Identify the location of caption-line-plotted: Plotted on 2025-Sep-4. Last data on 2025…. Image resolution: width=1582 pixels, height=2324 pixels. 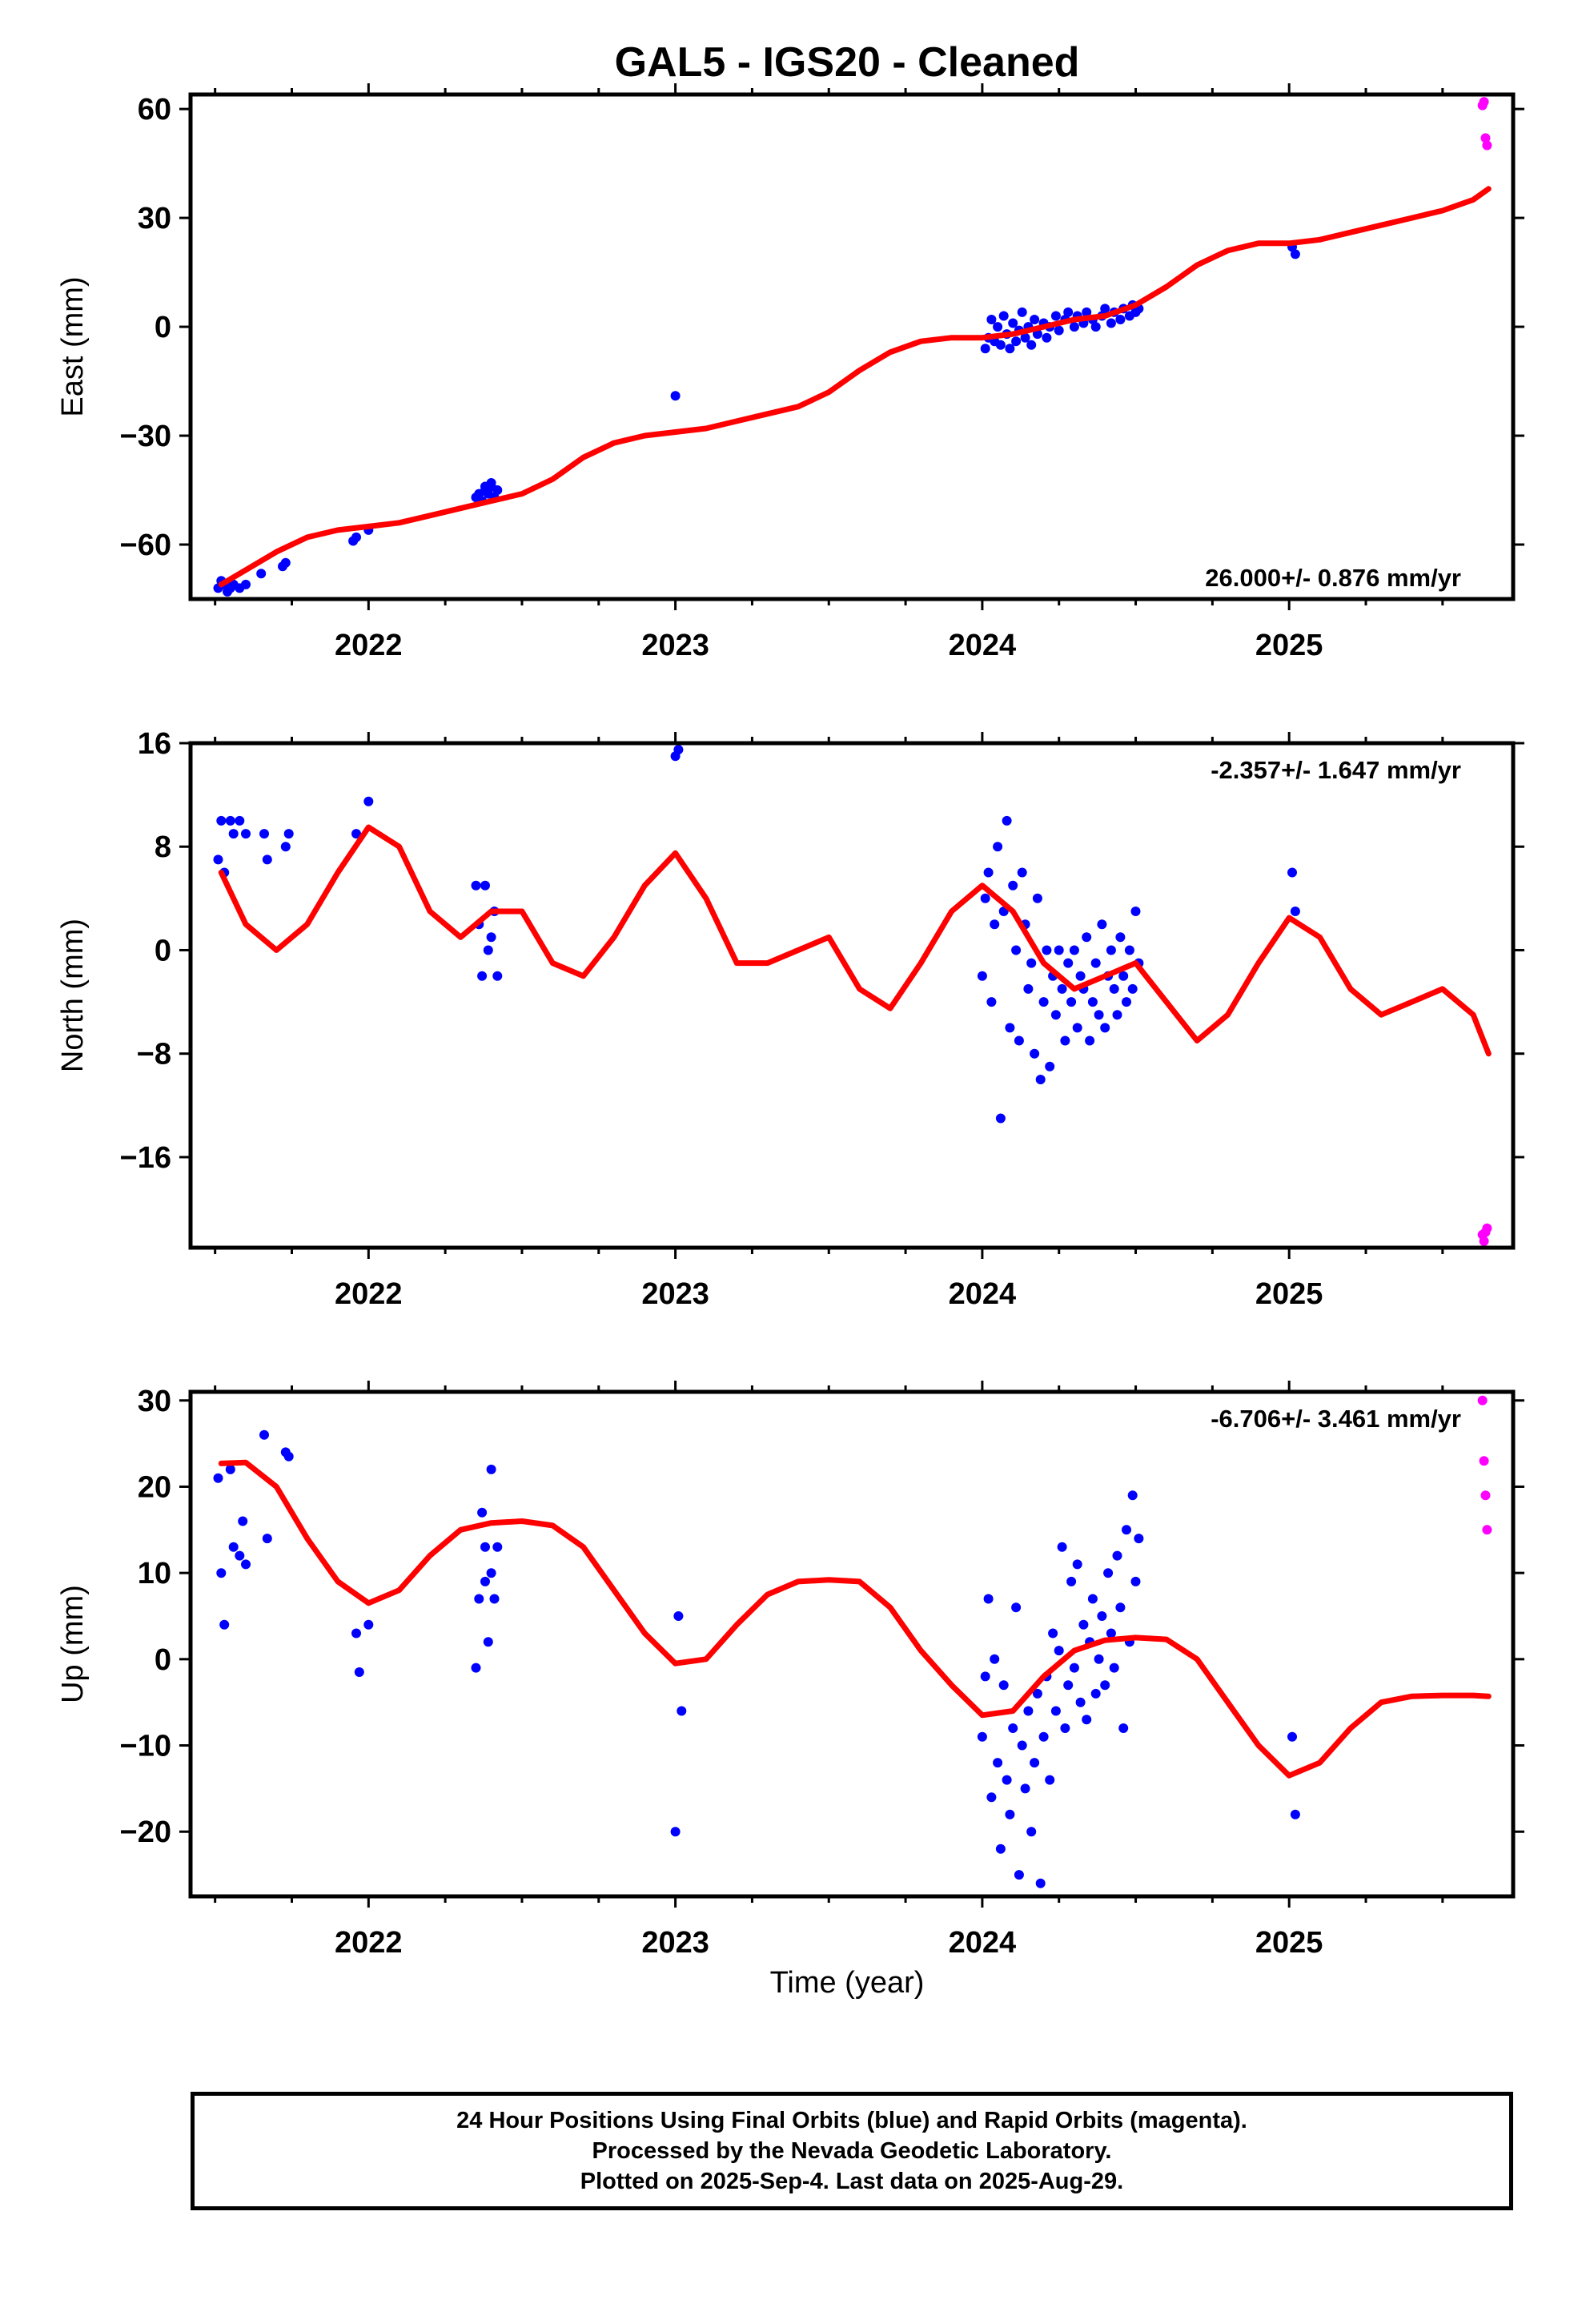
(852, 2181).